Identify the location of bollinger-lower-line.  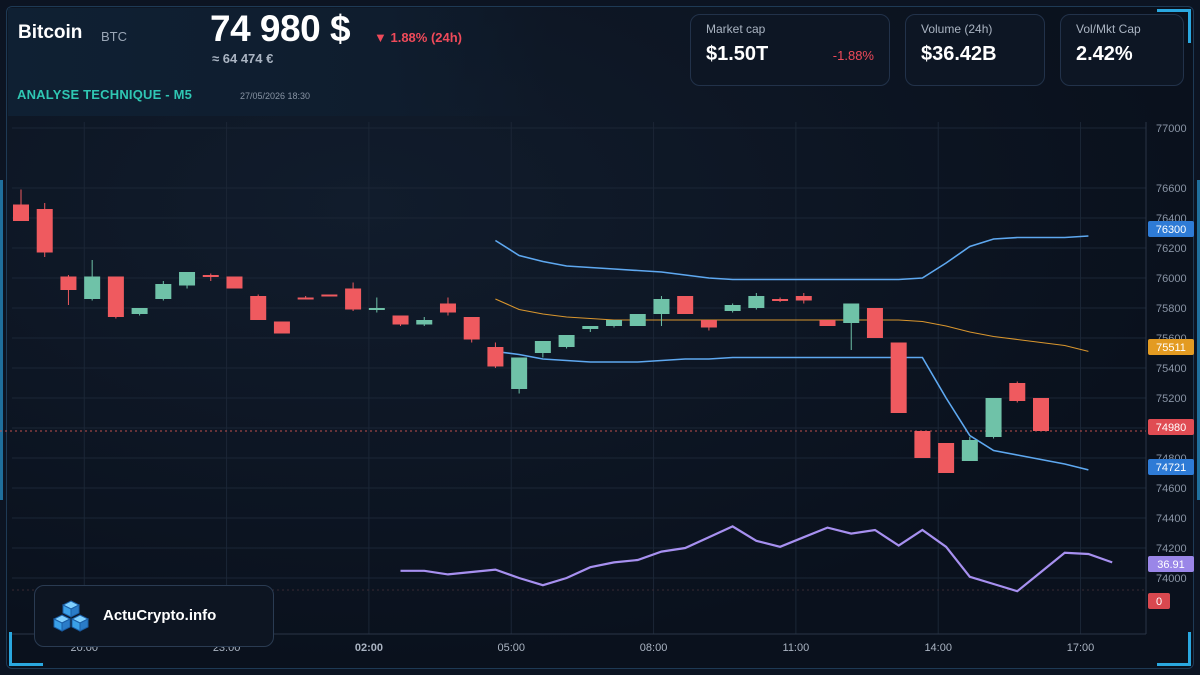
(792, 410).